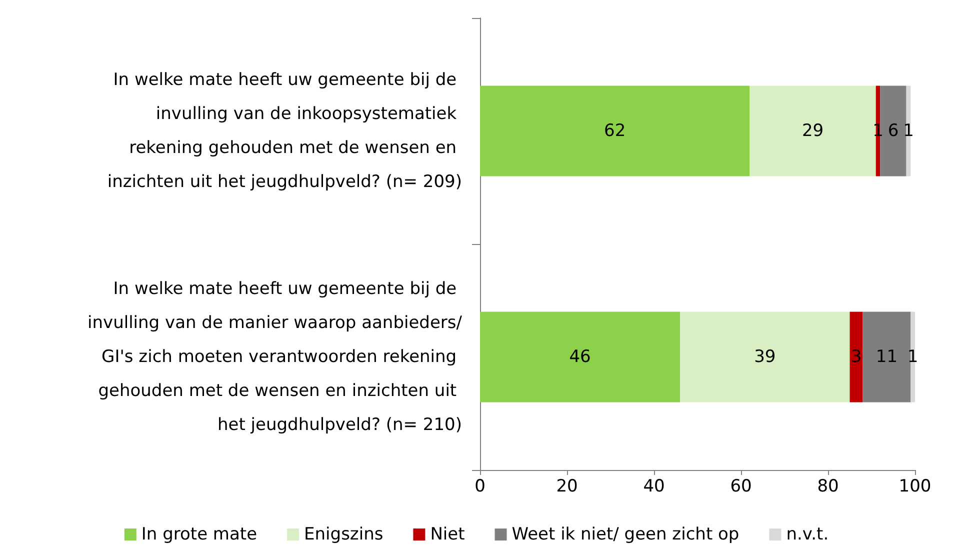 The width and height of the screenshot is (953, 558). What do you see at coordinates (654, 486) in the screenshot?
I see `x-tick-label: 40` at bounding box center [654, 486].